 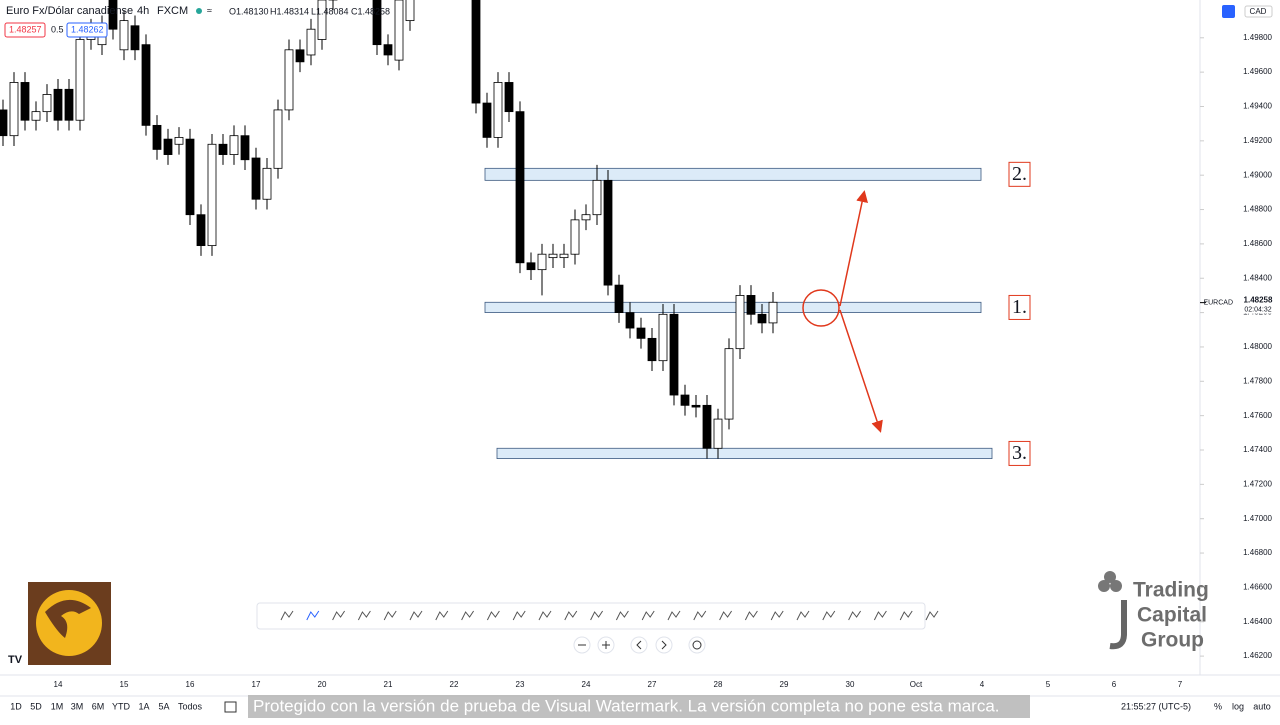 What do you see at coordinates (821, 308) in the screenshot?
I see `circle-annotation` at bounding box center [821, 308].